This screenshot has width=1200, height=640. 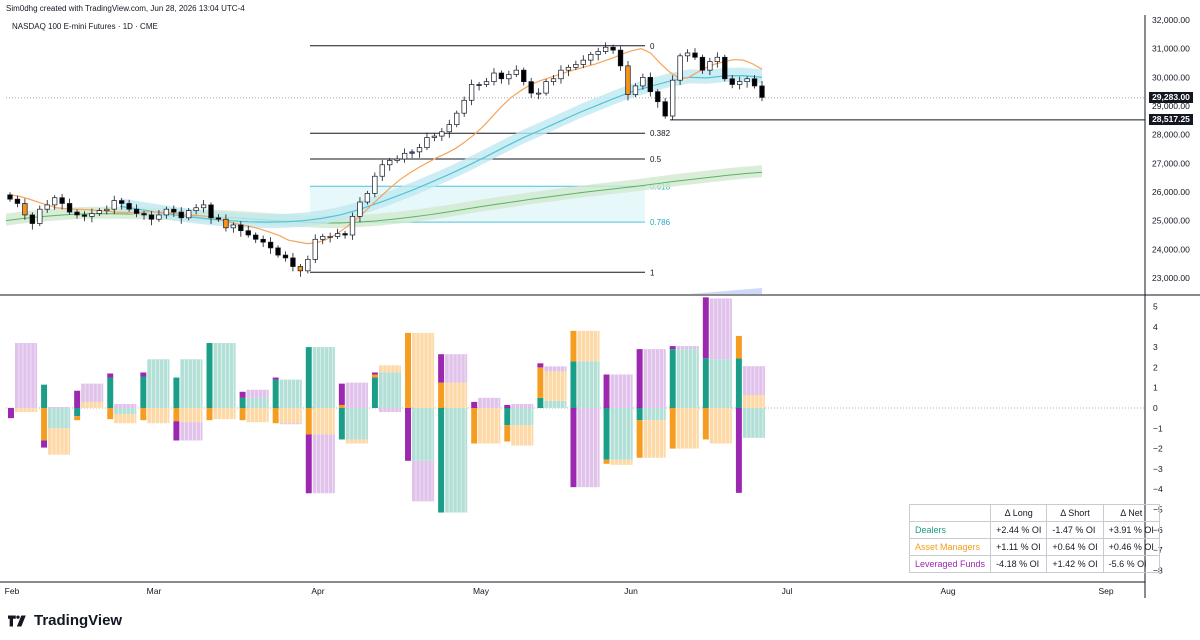 I want to click on table-header-name, so click(x=950, y=513).